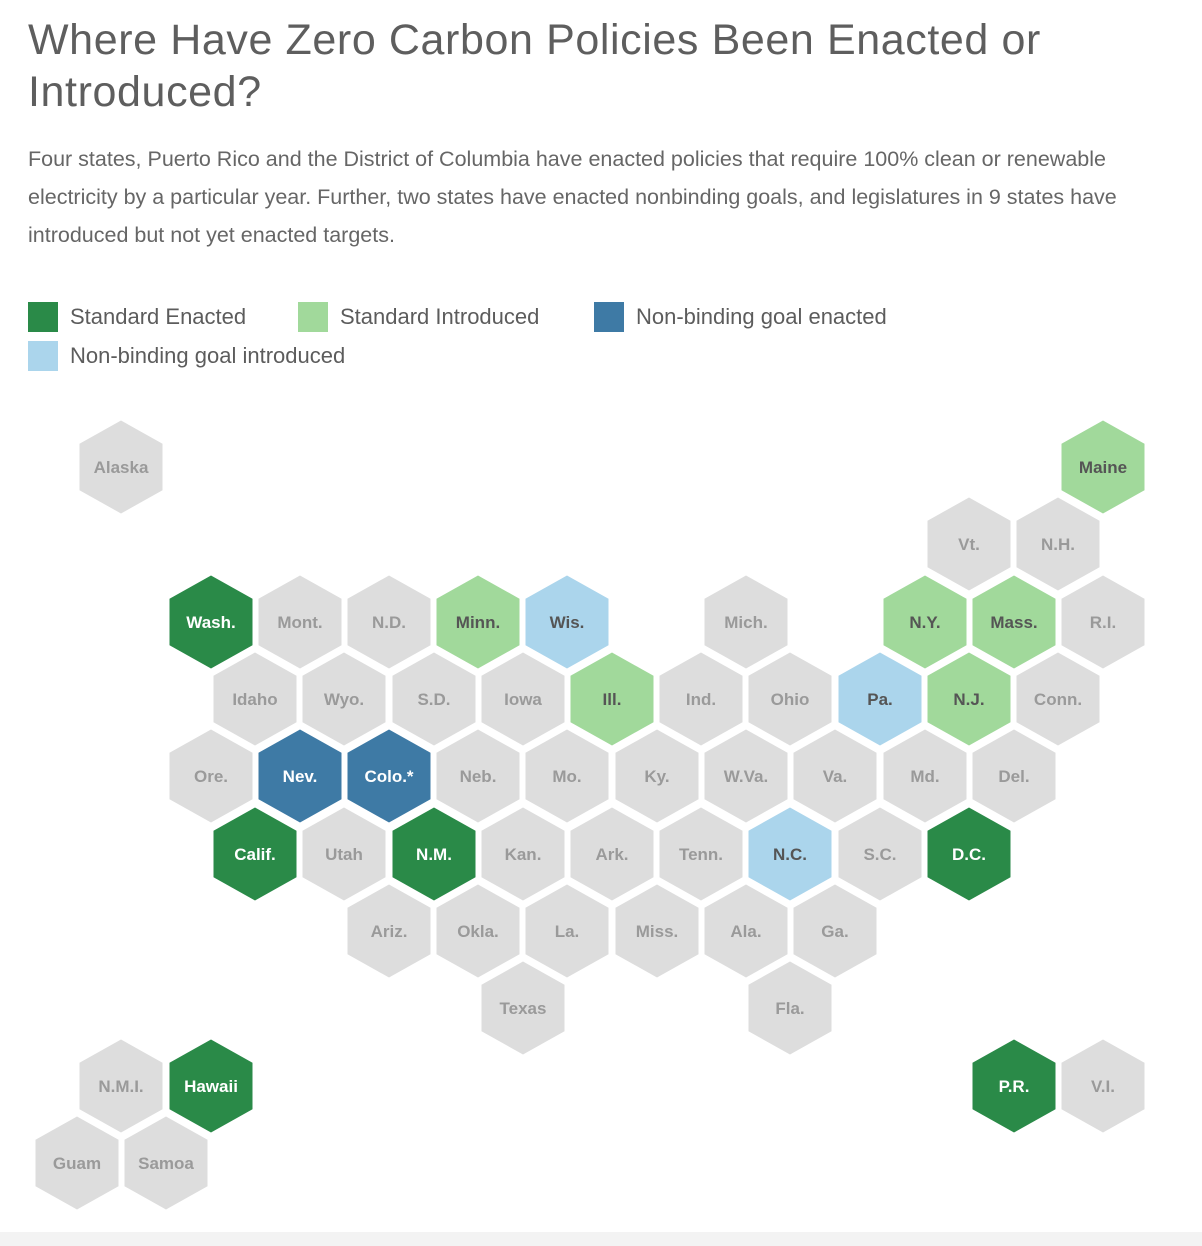 The height and width of the screenshot is (1246, 1202). I want to click on state-label: Calif., so click(255, 854).